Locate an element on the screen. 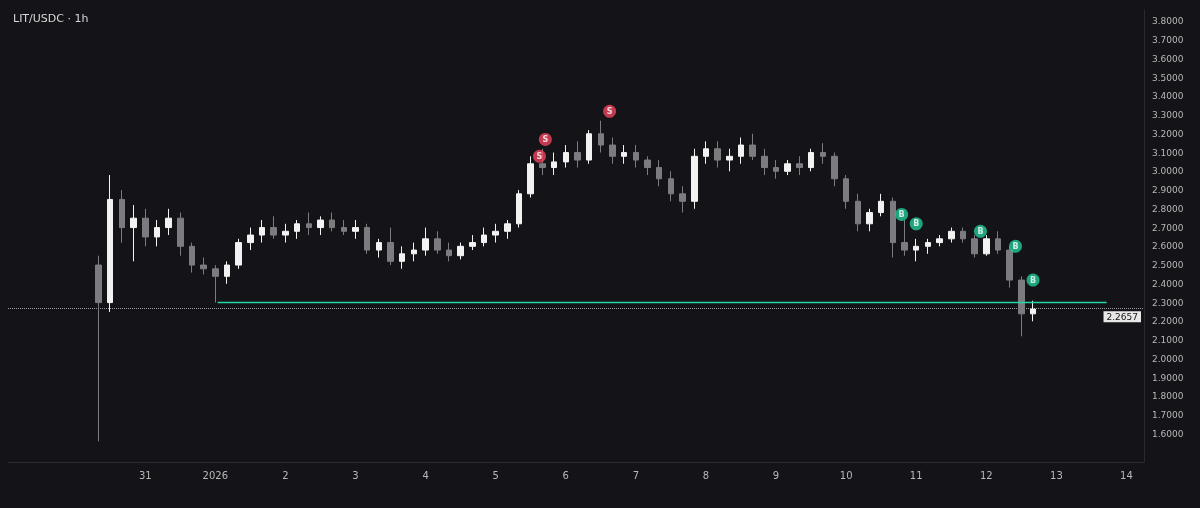 The height and width of the screenshot is (508, 1200). y-tick-label: 3.7000 is located at coordinates (1168, 40).